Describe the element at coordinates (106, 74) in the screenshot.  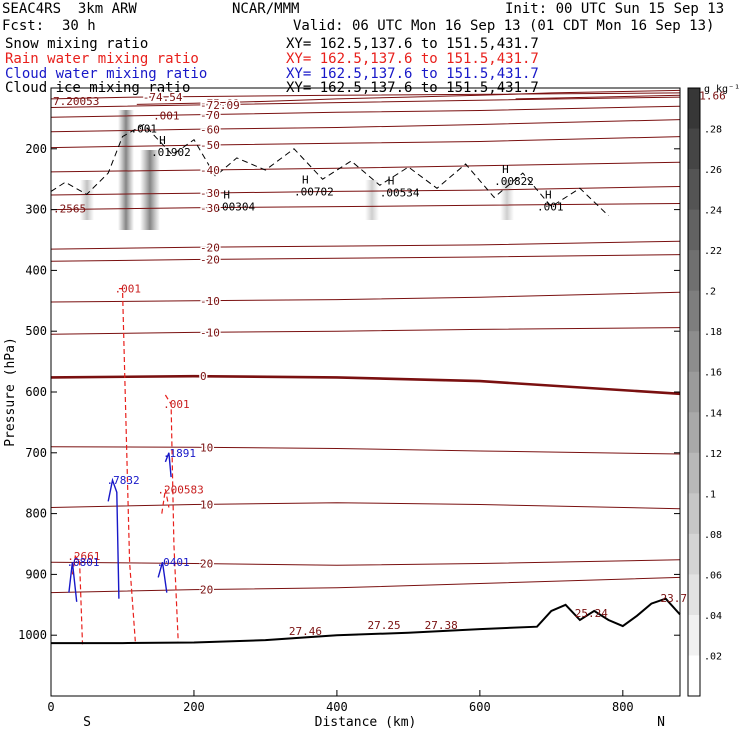
I see `field-name-cloudwater: Cloud water mixing ratio` at that location.